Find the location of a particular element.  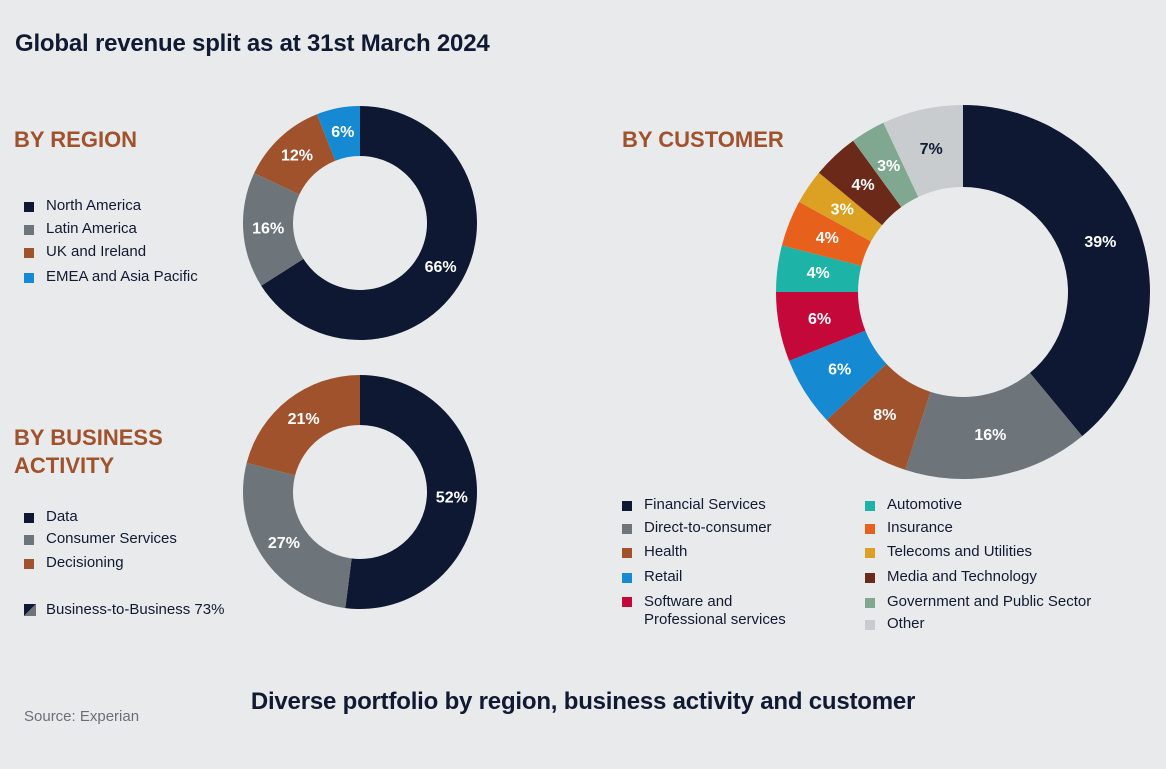

slice-label-financial-services: 39% is located at coordinates (1100, 242).